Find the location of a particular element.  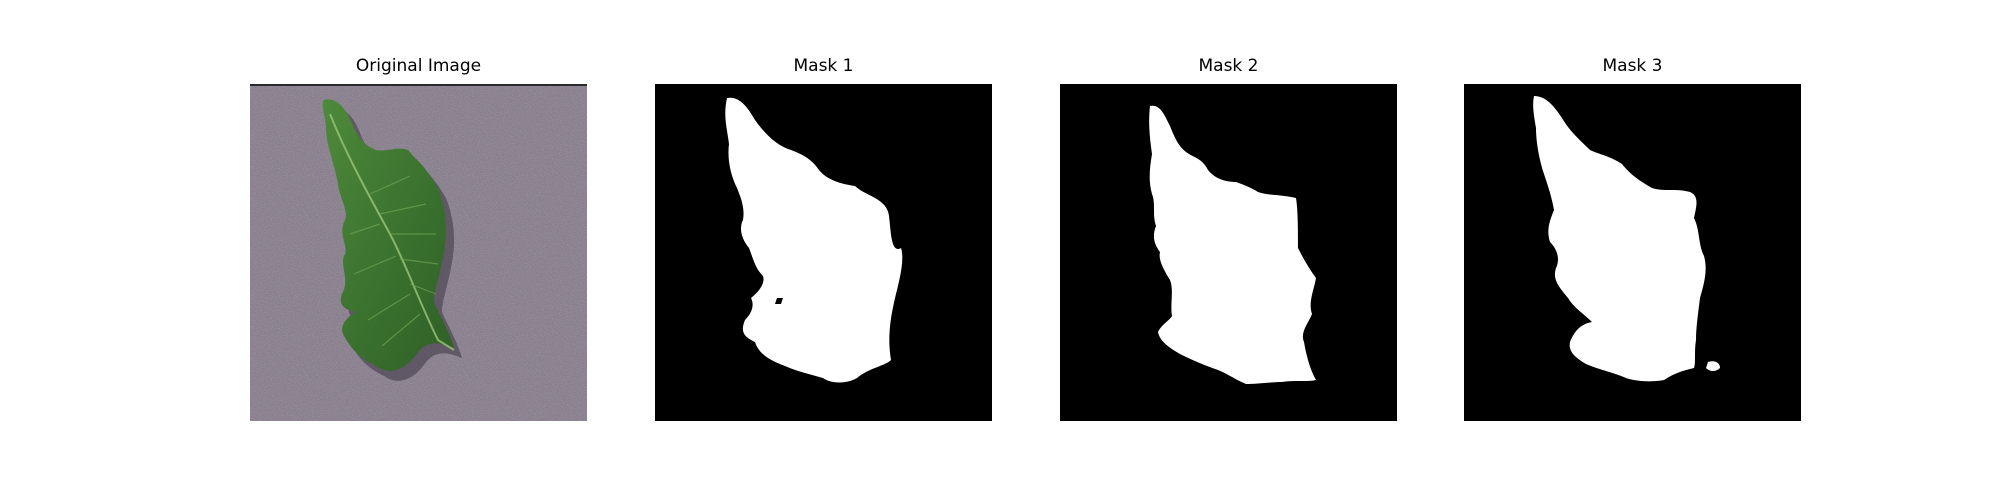

original-image-title: Original Image is located at coordinates (418, 66).